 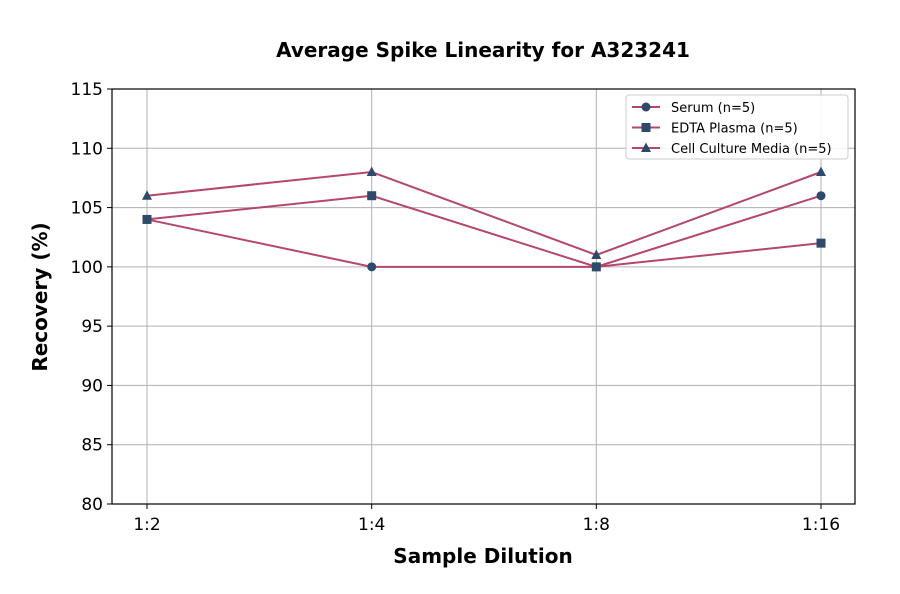 What do you see at coordinates (483, 50) in the screenshot?
I see `chart-title: Average Spike Linearity for A323241` at bounding box center [483, 50].